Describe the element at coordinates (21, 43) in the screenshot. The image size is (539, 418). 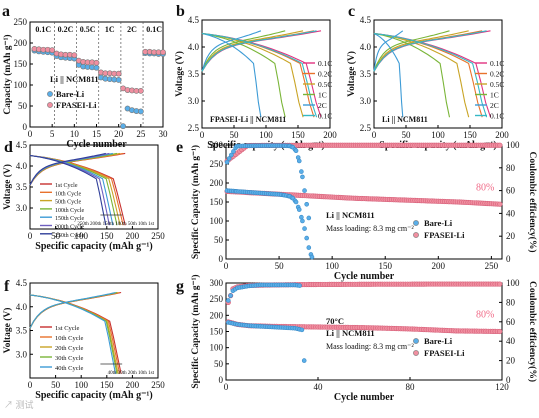
I see `ytick-label-a: 200` at that location.